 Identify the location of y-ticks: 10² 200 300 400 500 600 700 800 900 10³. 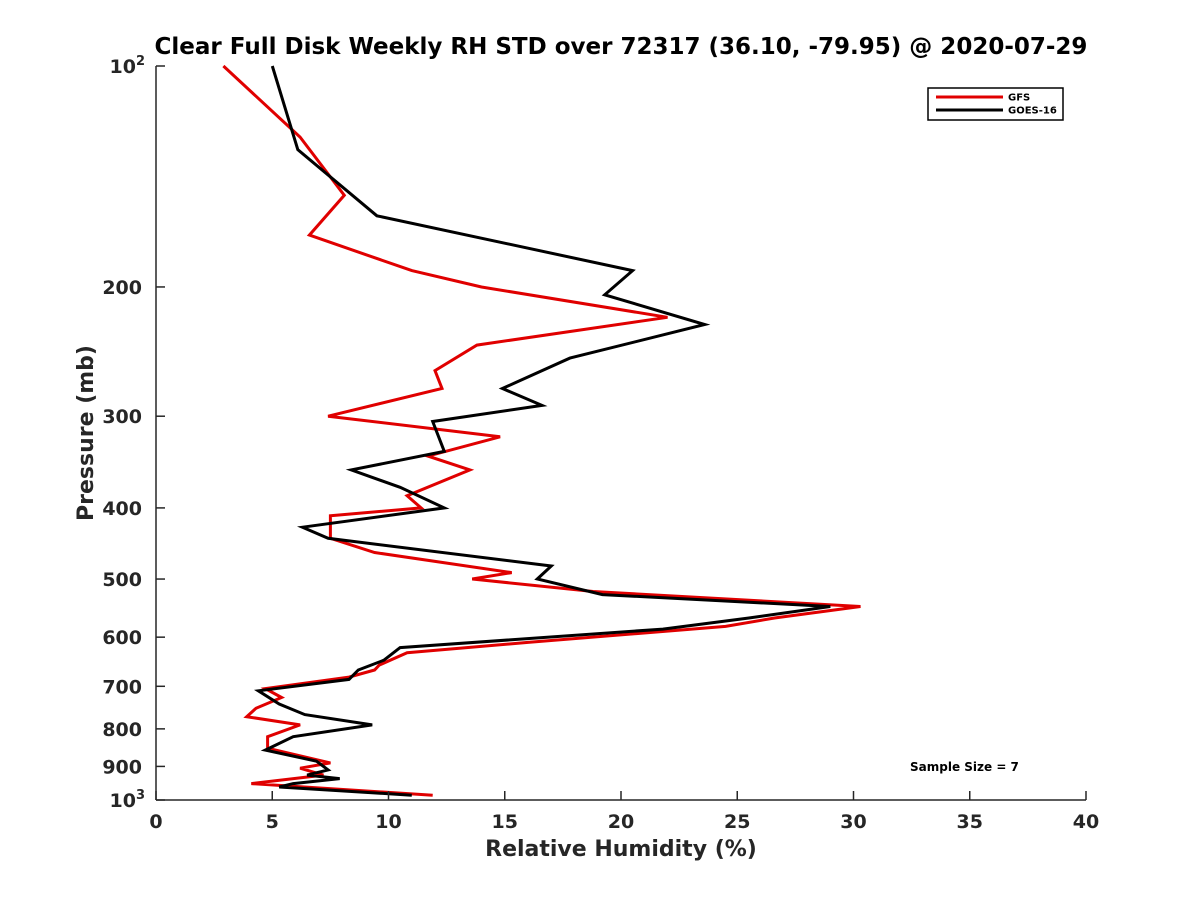
(133, 433).